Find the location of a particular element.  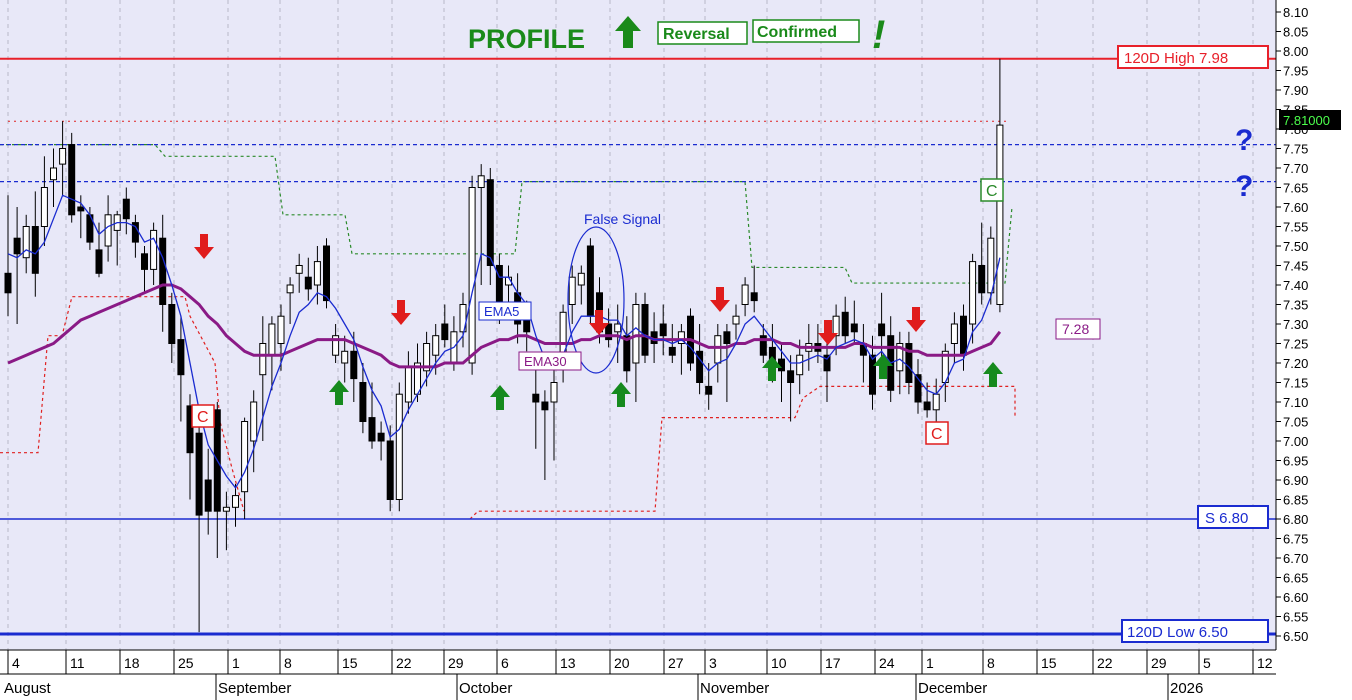

y-tick-label: 6.60 is located at coordinates (1295, 597).